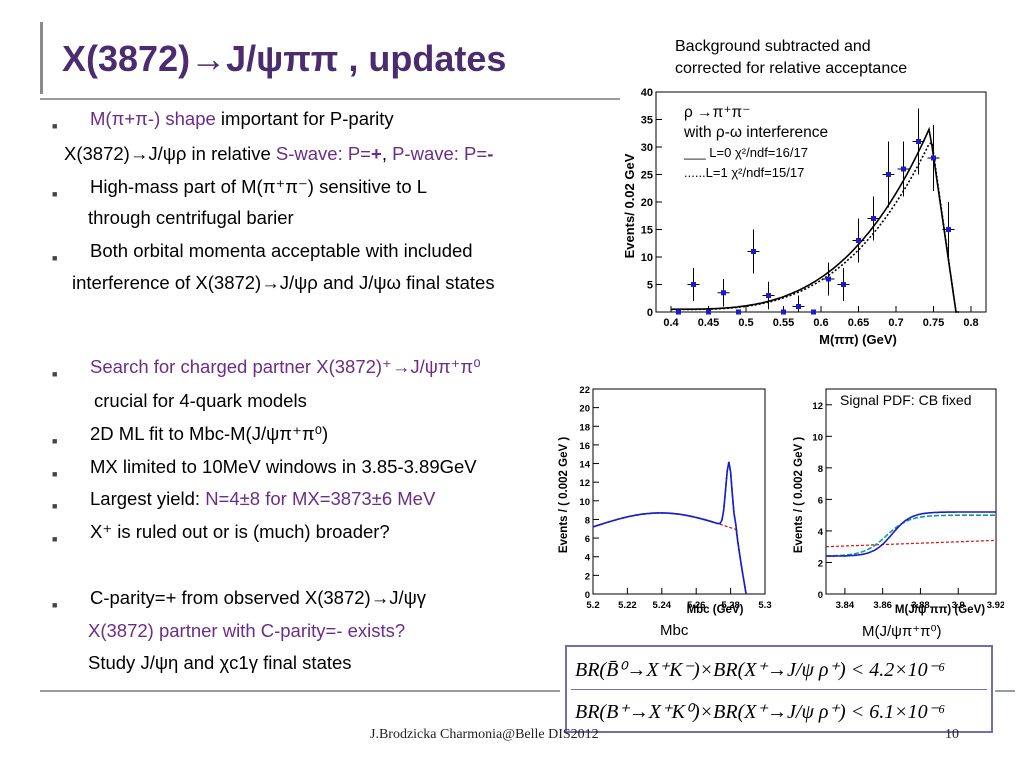 The image size is (1024, 768). Describe the element at coordinates (882, 605) in the screenshot. I see `mjpsi-xtick-label: 3.86` at that location.